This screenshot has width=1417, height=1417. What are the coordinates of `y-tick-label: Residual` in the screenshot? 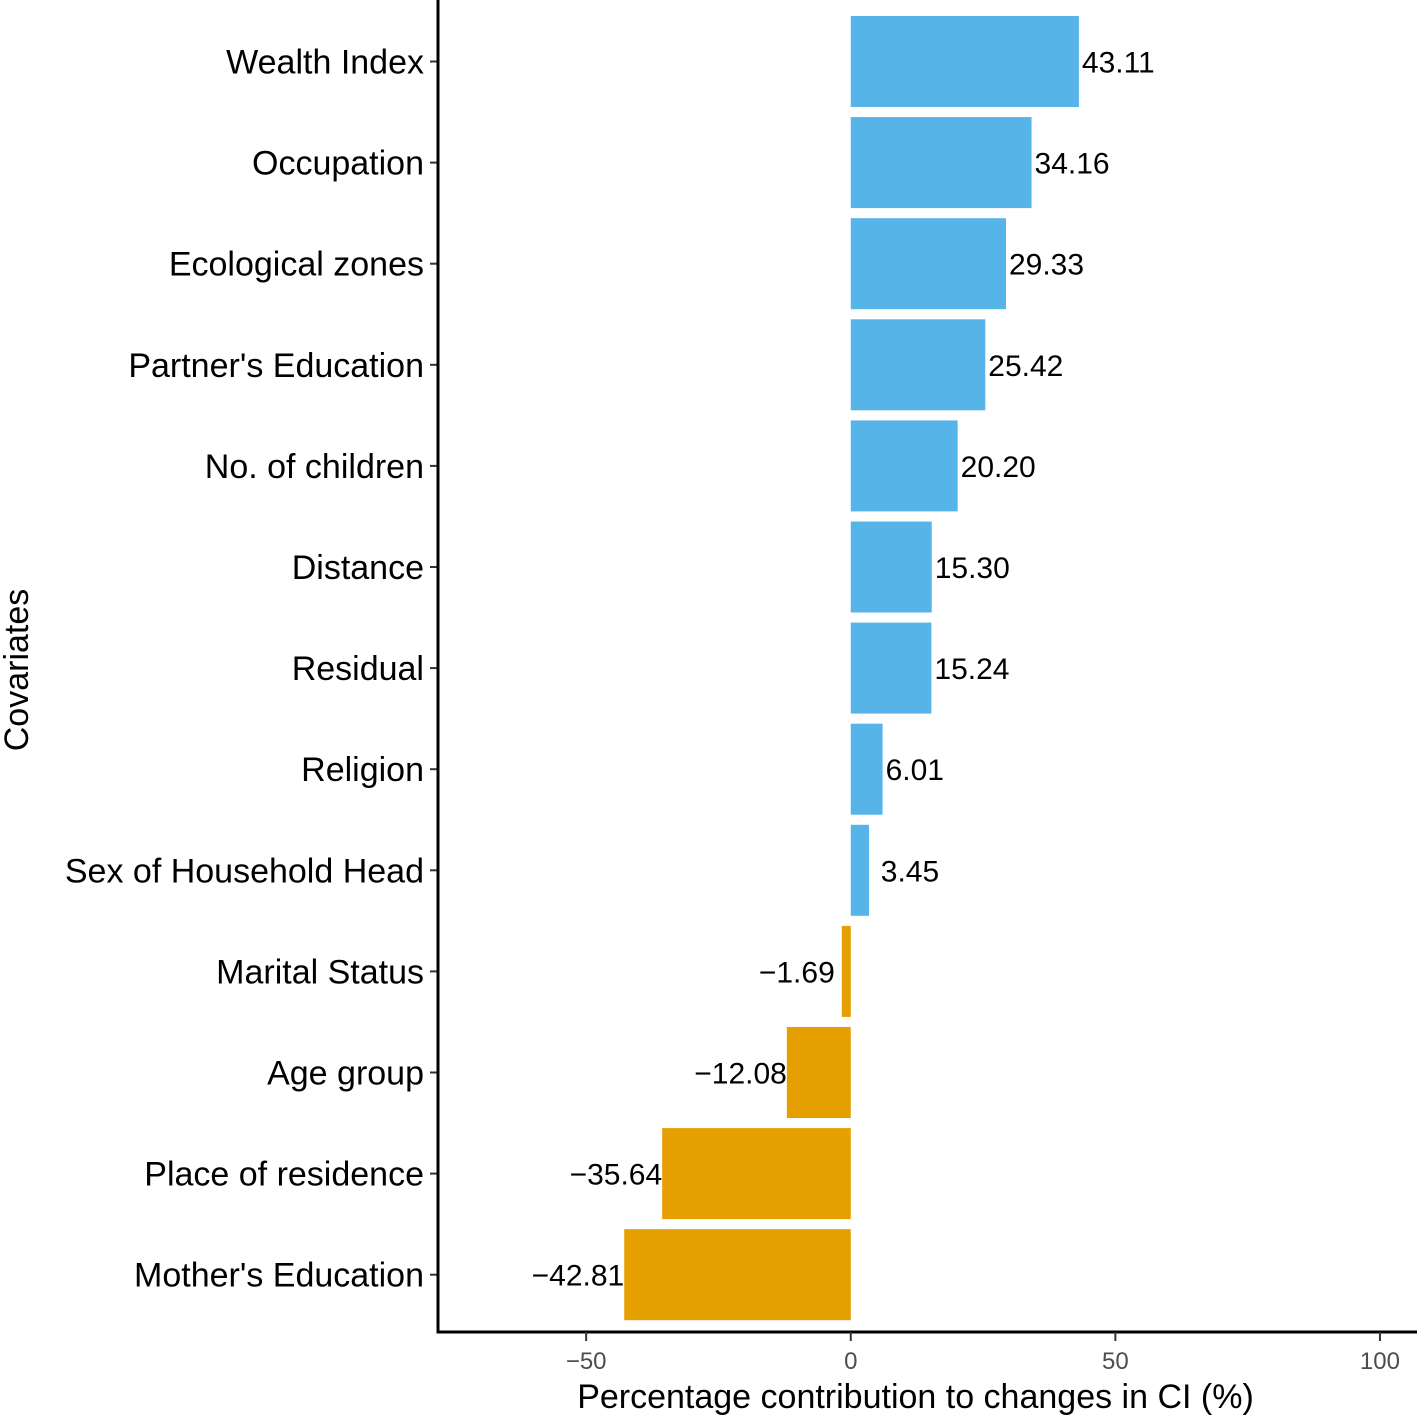 It's located at (358, 669).